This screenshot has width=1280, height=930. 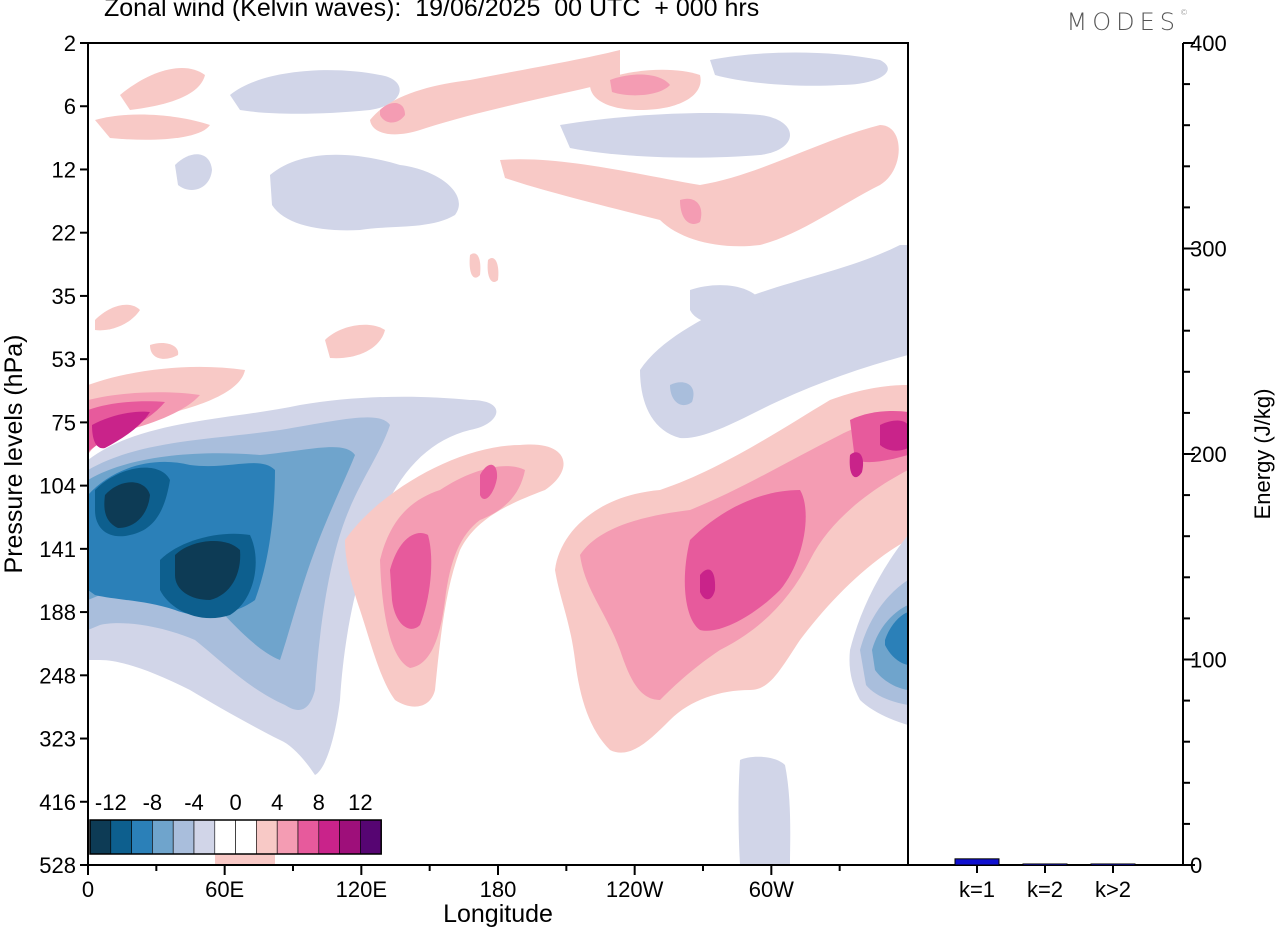 What do you see at coordinates (111, 802) in the screenshot?
I see `colorbar-label: -12` at bounding box center [111, 802].